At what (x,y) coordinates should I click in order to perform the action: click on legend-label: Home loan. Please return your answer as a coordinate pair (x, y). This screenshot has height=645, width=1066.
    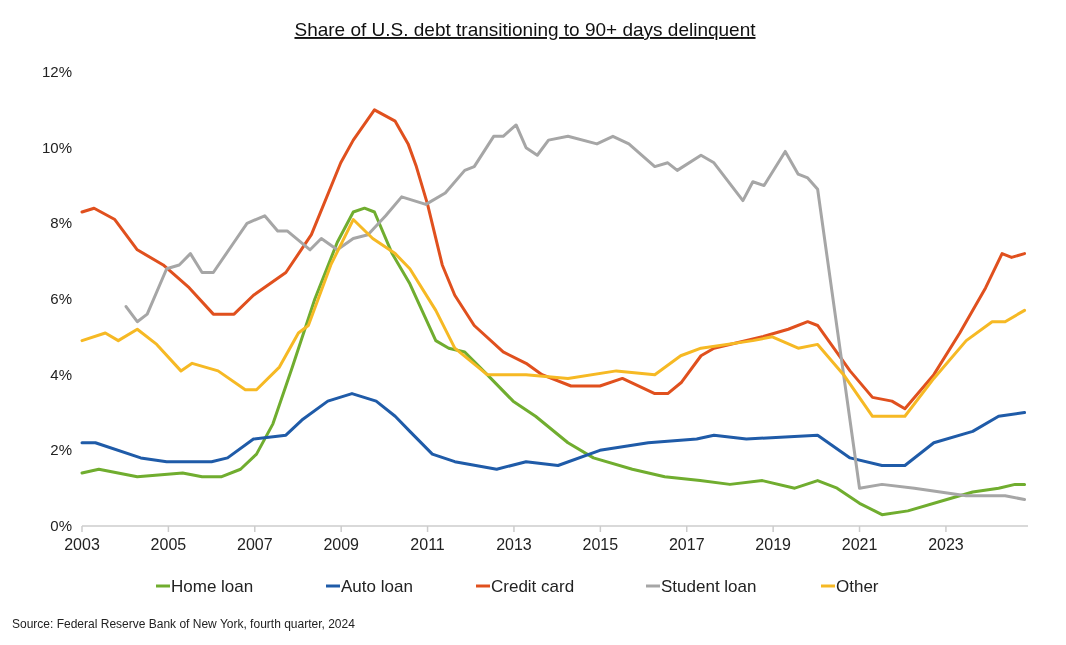
    Looking at the image, I should click on (212, 586).